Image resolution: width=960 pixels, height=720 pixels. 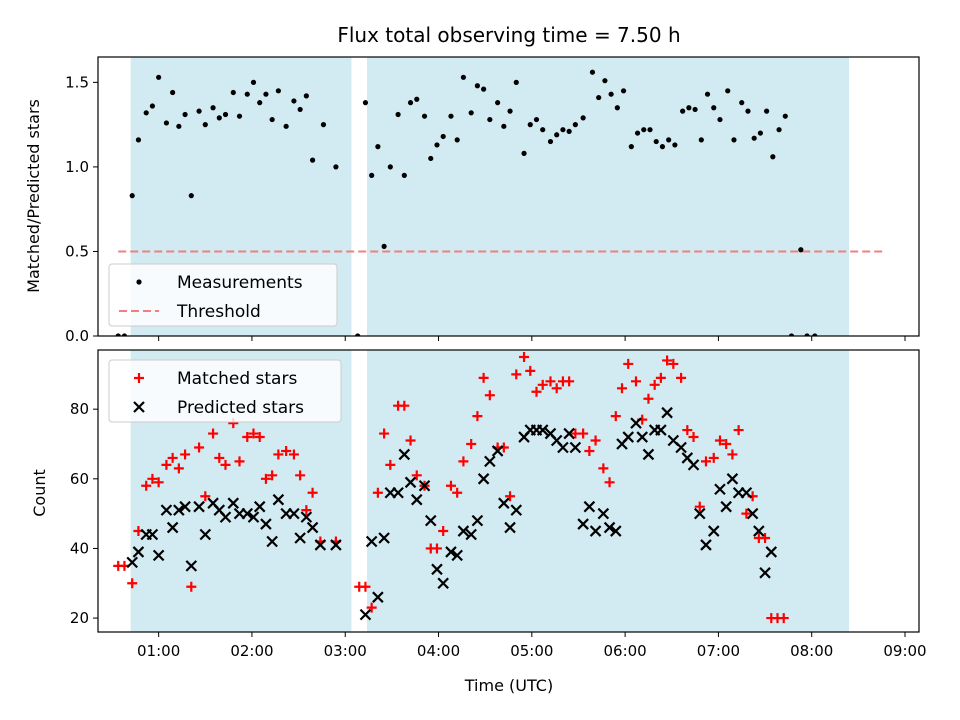 I want to click on y-tick-label: 80, so click(x=79, y=409).